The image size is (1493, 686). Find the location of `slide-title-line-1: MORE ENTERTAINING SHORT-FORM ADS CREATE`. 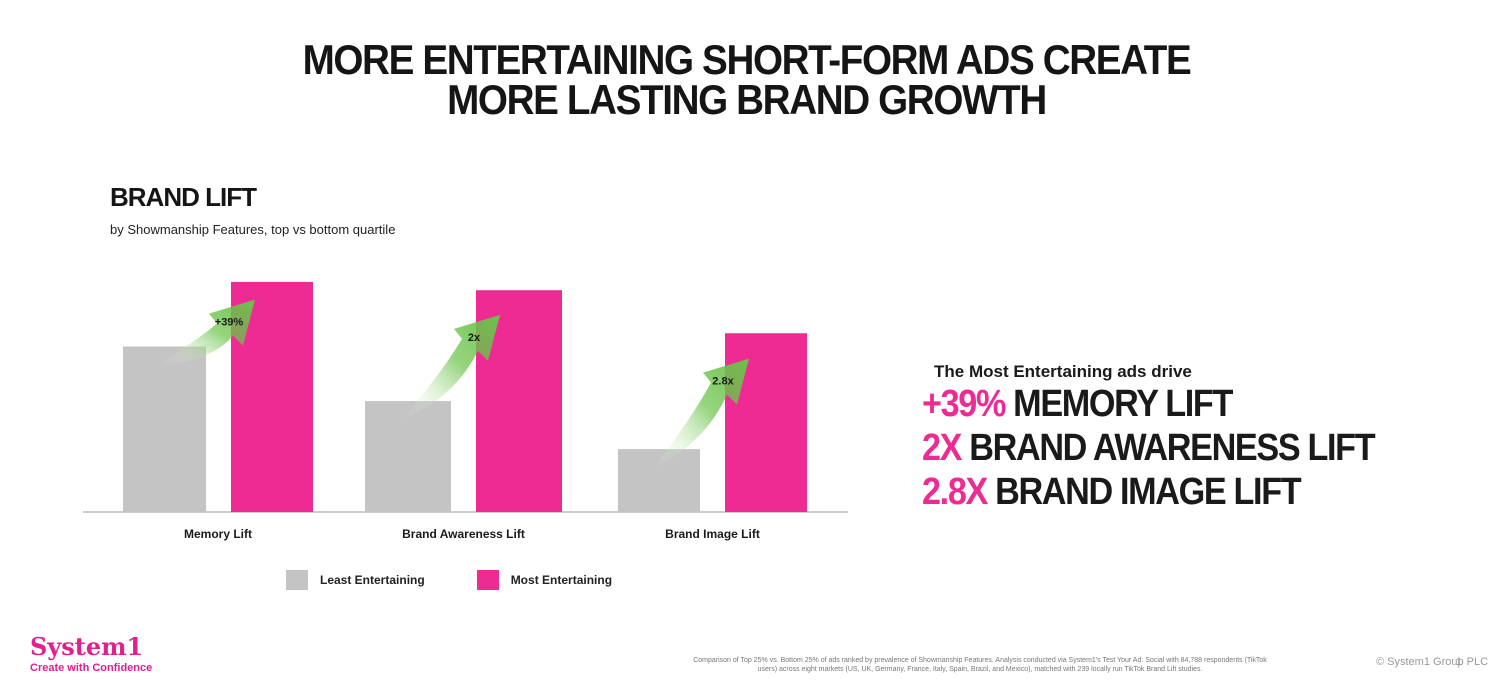

slide-title-line-1: MORE ENTERTAINING SHORT-FORM ADS CREATE is located at coordinates (747, 59).